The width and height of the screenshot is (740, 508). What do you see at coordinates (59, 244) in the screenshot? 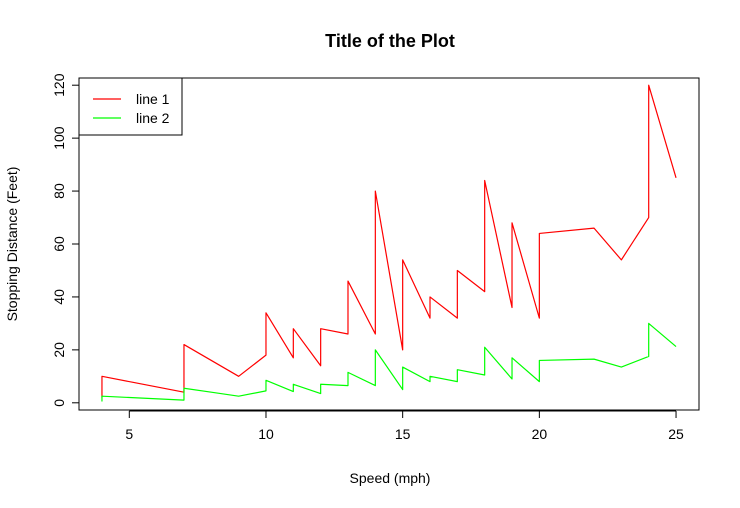
I see `y-tick-label: 60` at bounding box center [59, 244].